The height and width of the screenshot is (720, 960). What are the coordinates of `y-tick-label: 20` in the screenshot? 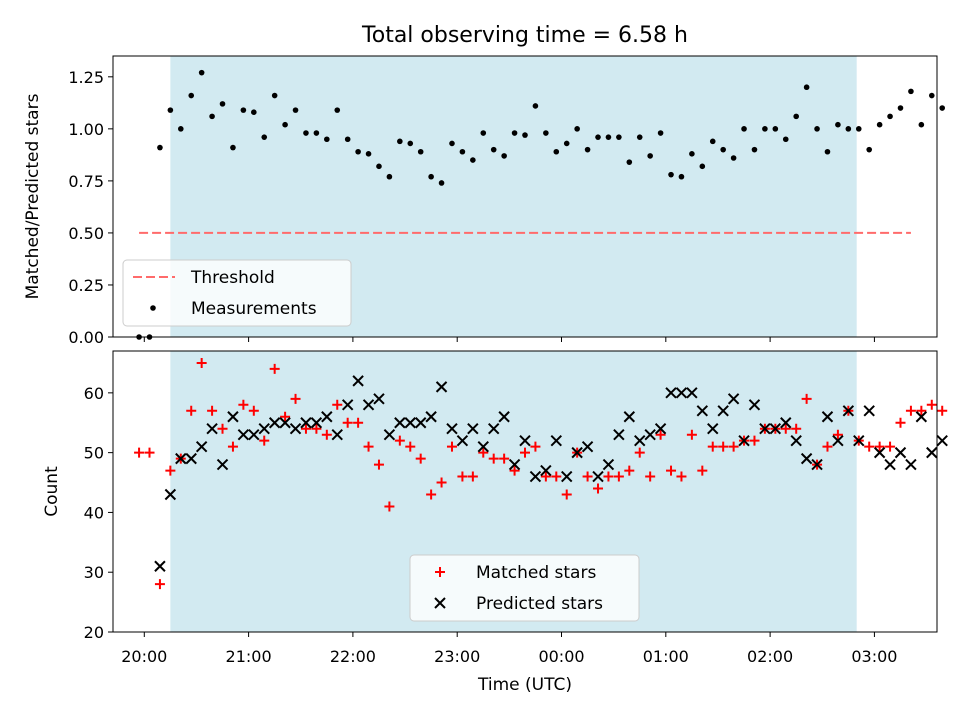 It's located at (94, 632).